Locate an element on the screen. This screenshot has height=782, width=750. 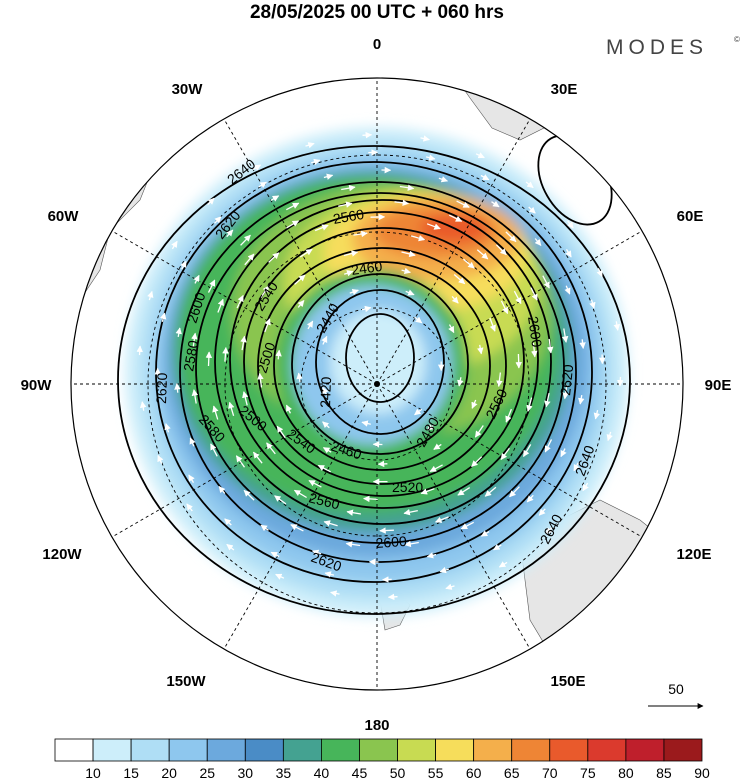
colorbar-tick-label: 60 is located at coordinates (474, 773).